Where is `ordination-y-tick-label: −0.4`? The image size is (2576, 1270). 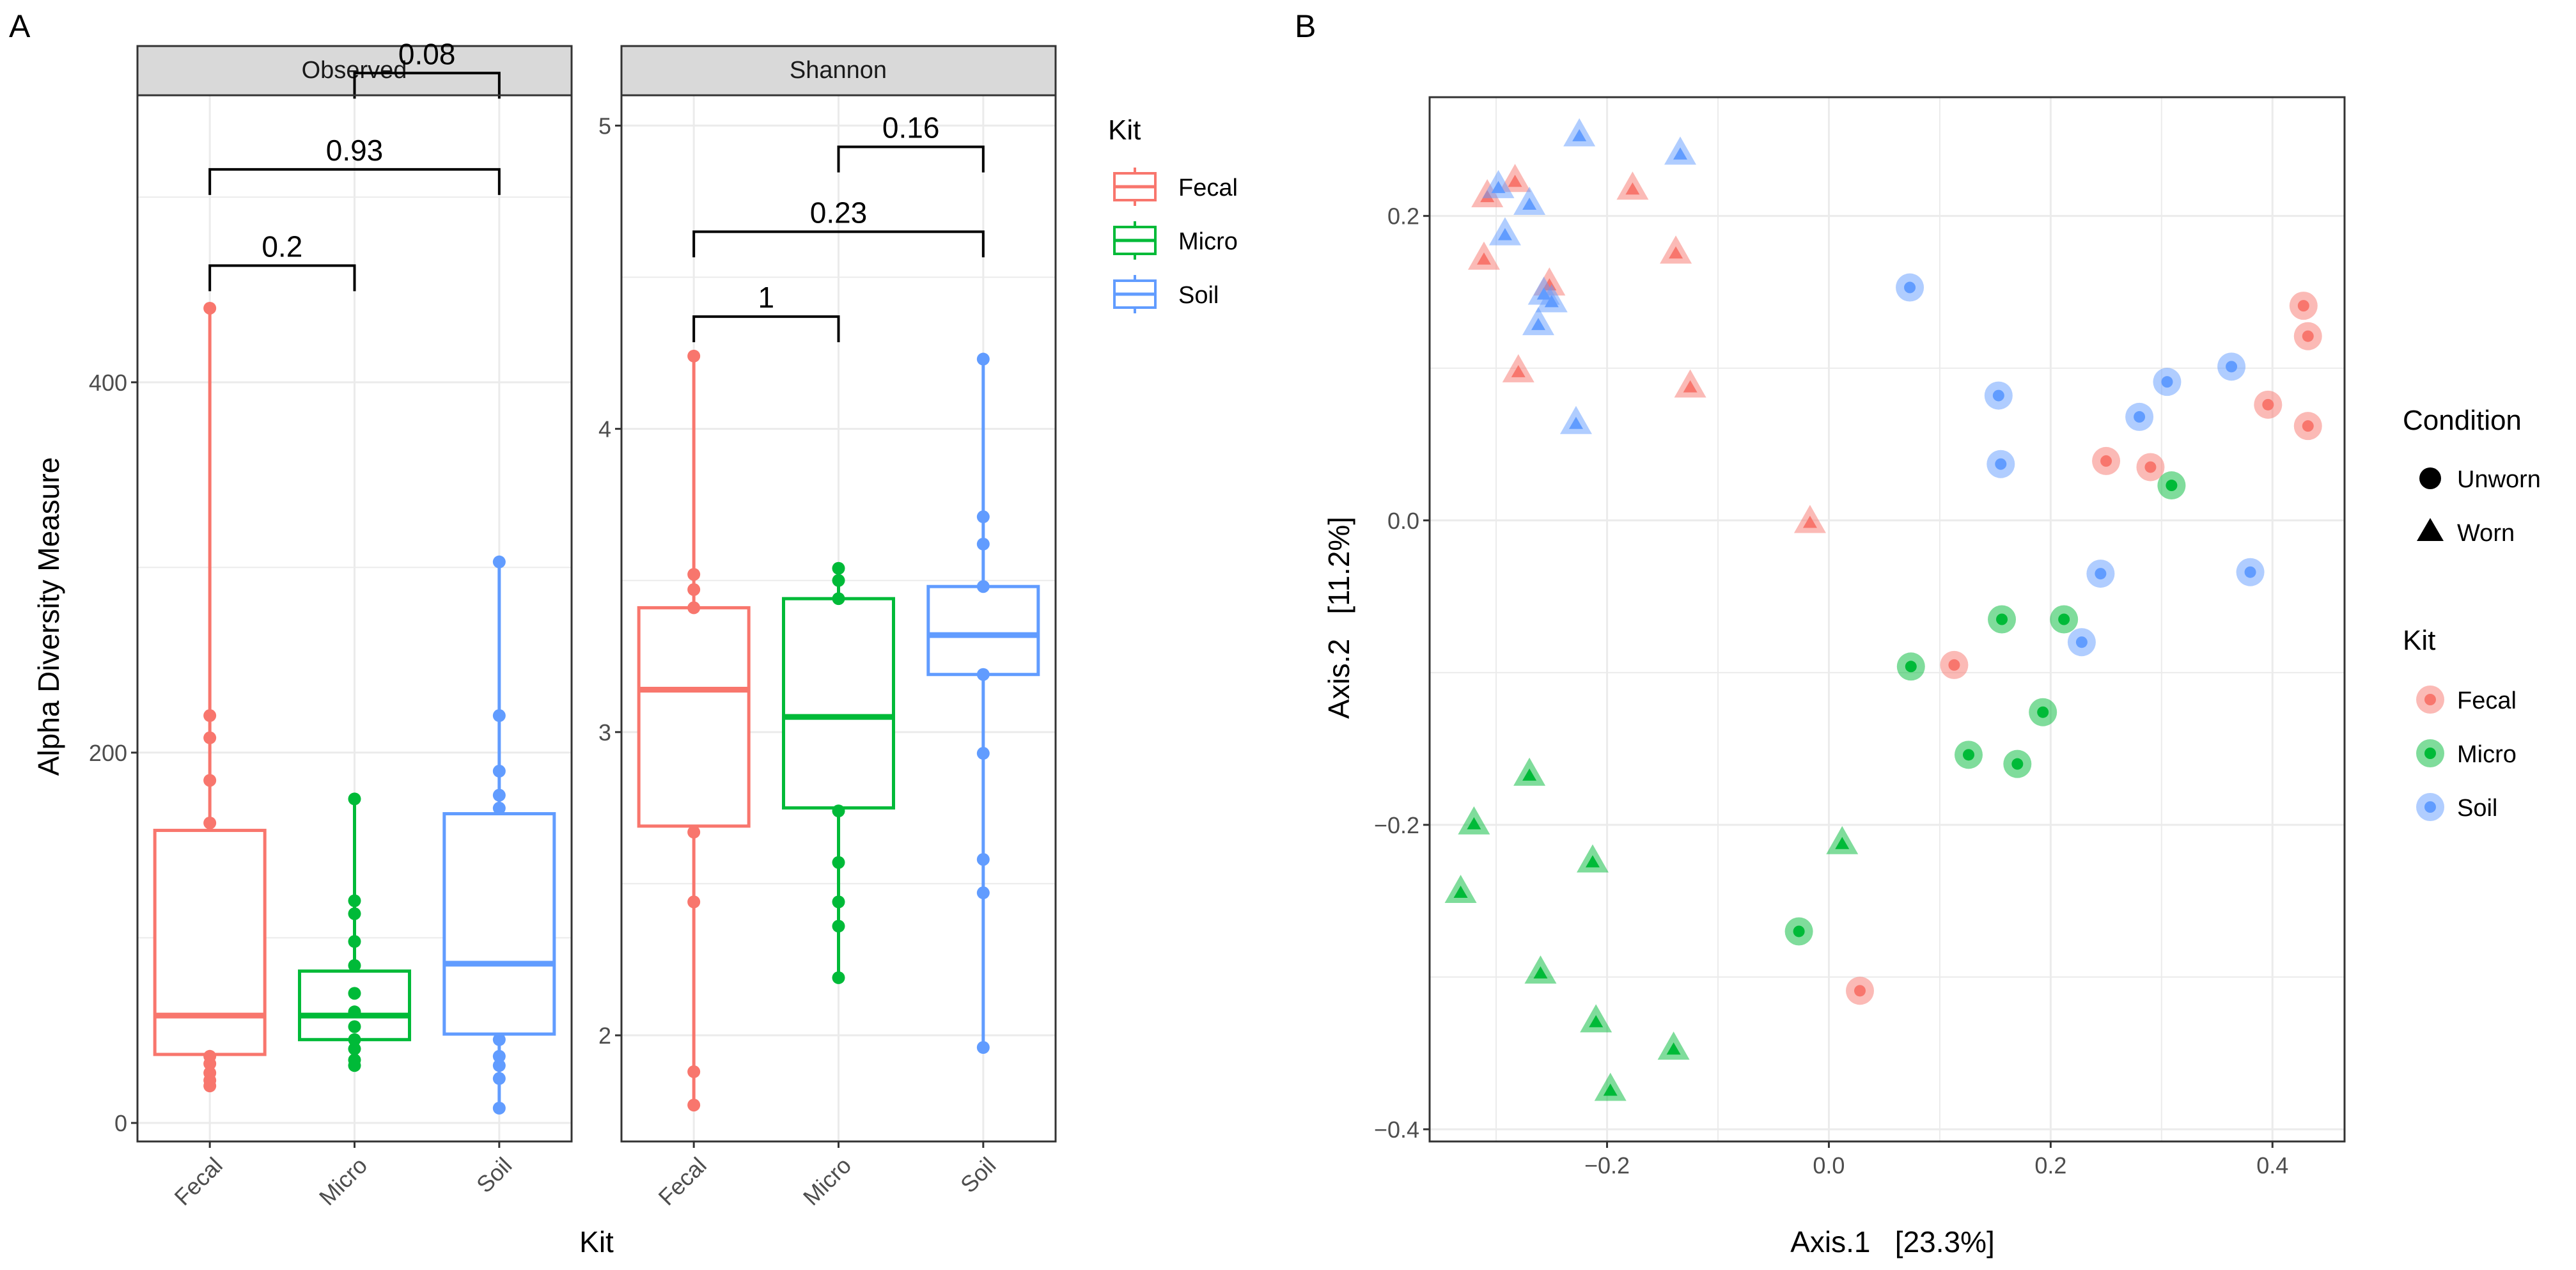
ordination-y-tick-label: −0.4 is located at coordinates (1396, 1130).